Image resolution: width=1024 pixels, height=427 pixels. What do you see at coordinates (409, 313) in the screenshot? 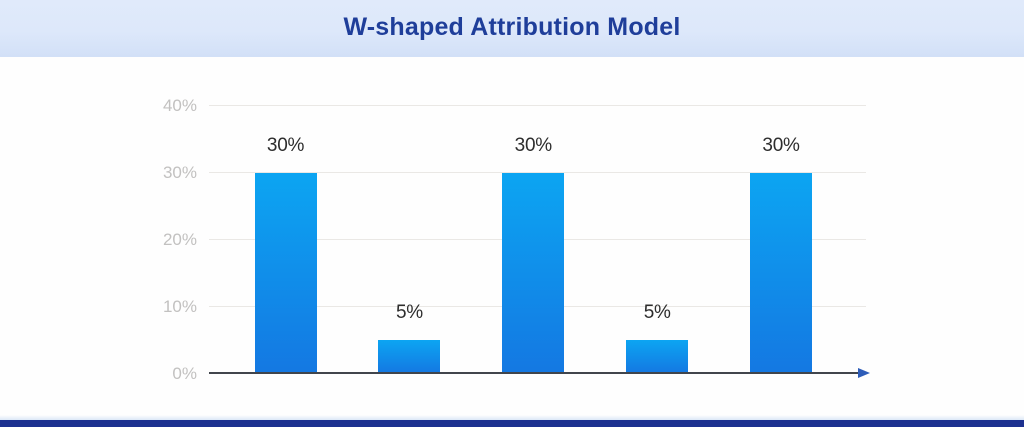
I see `bar-value-label-2: 5%` at bounding box center [409, 313].